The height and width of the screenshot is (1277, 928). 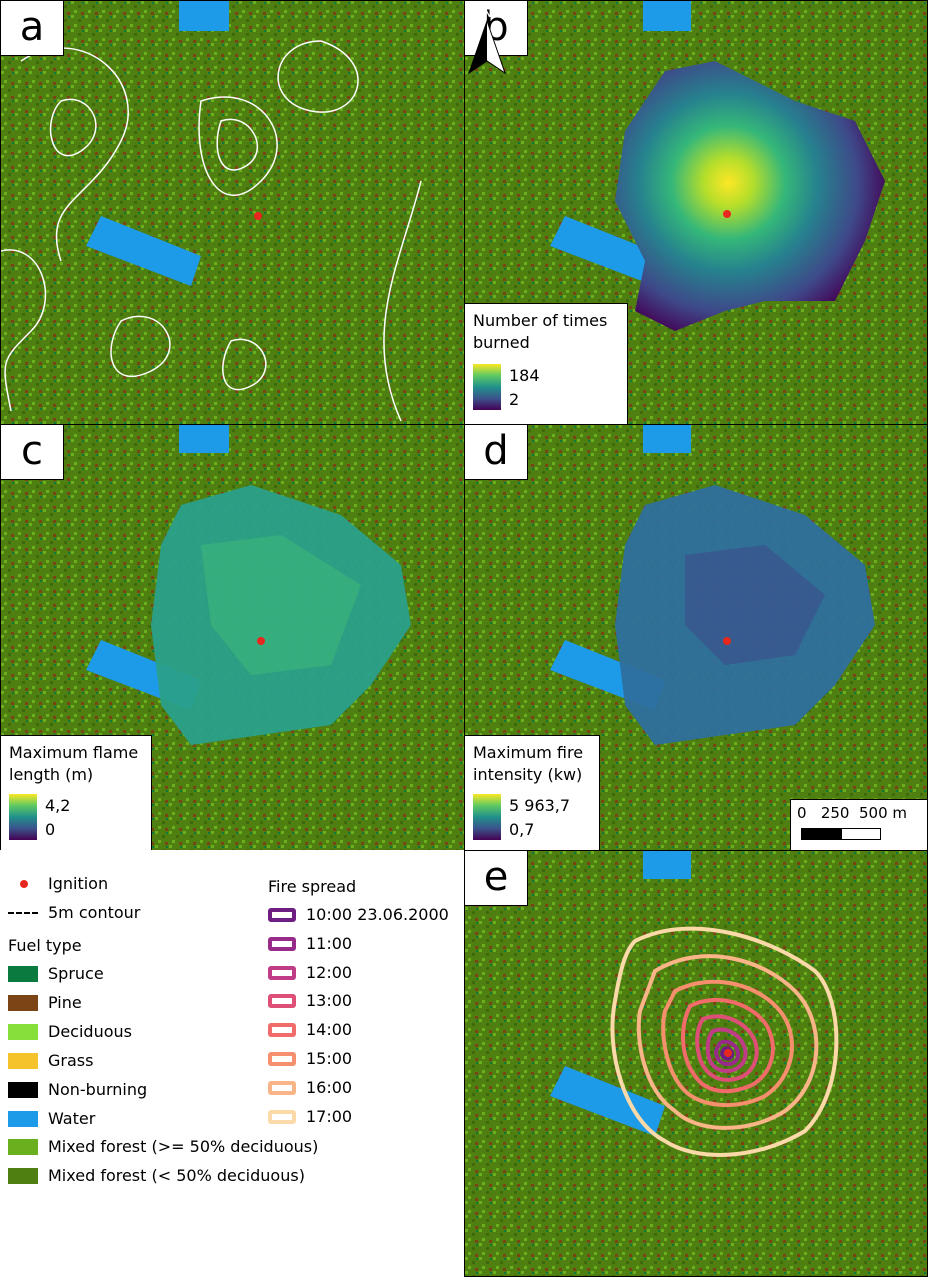 I want to click on swatch-mixed-low, so click(x=23, y=1175).